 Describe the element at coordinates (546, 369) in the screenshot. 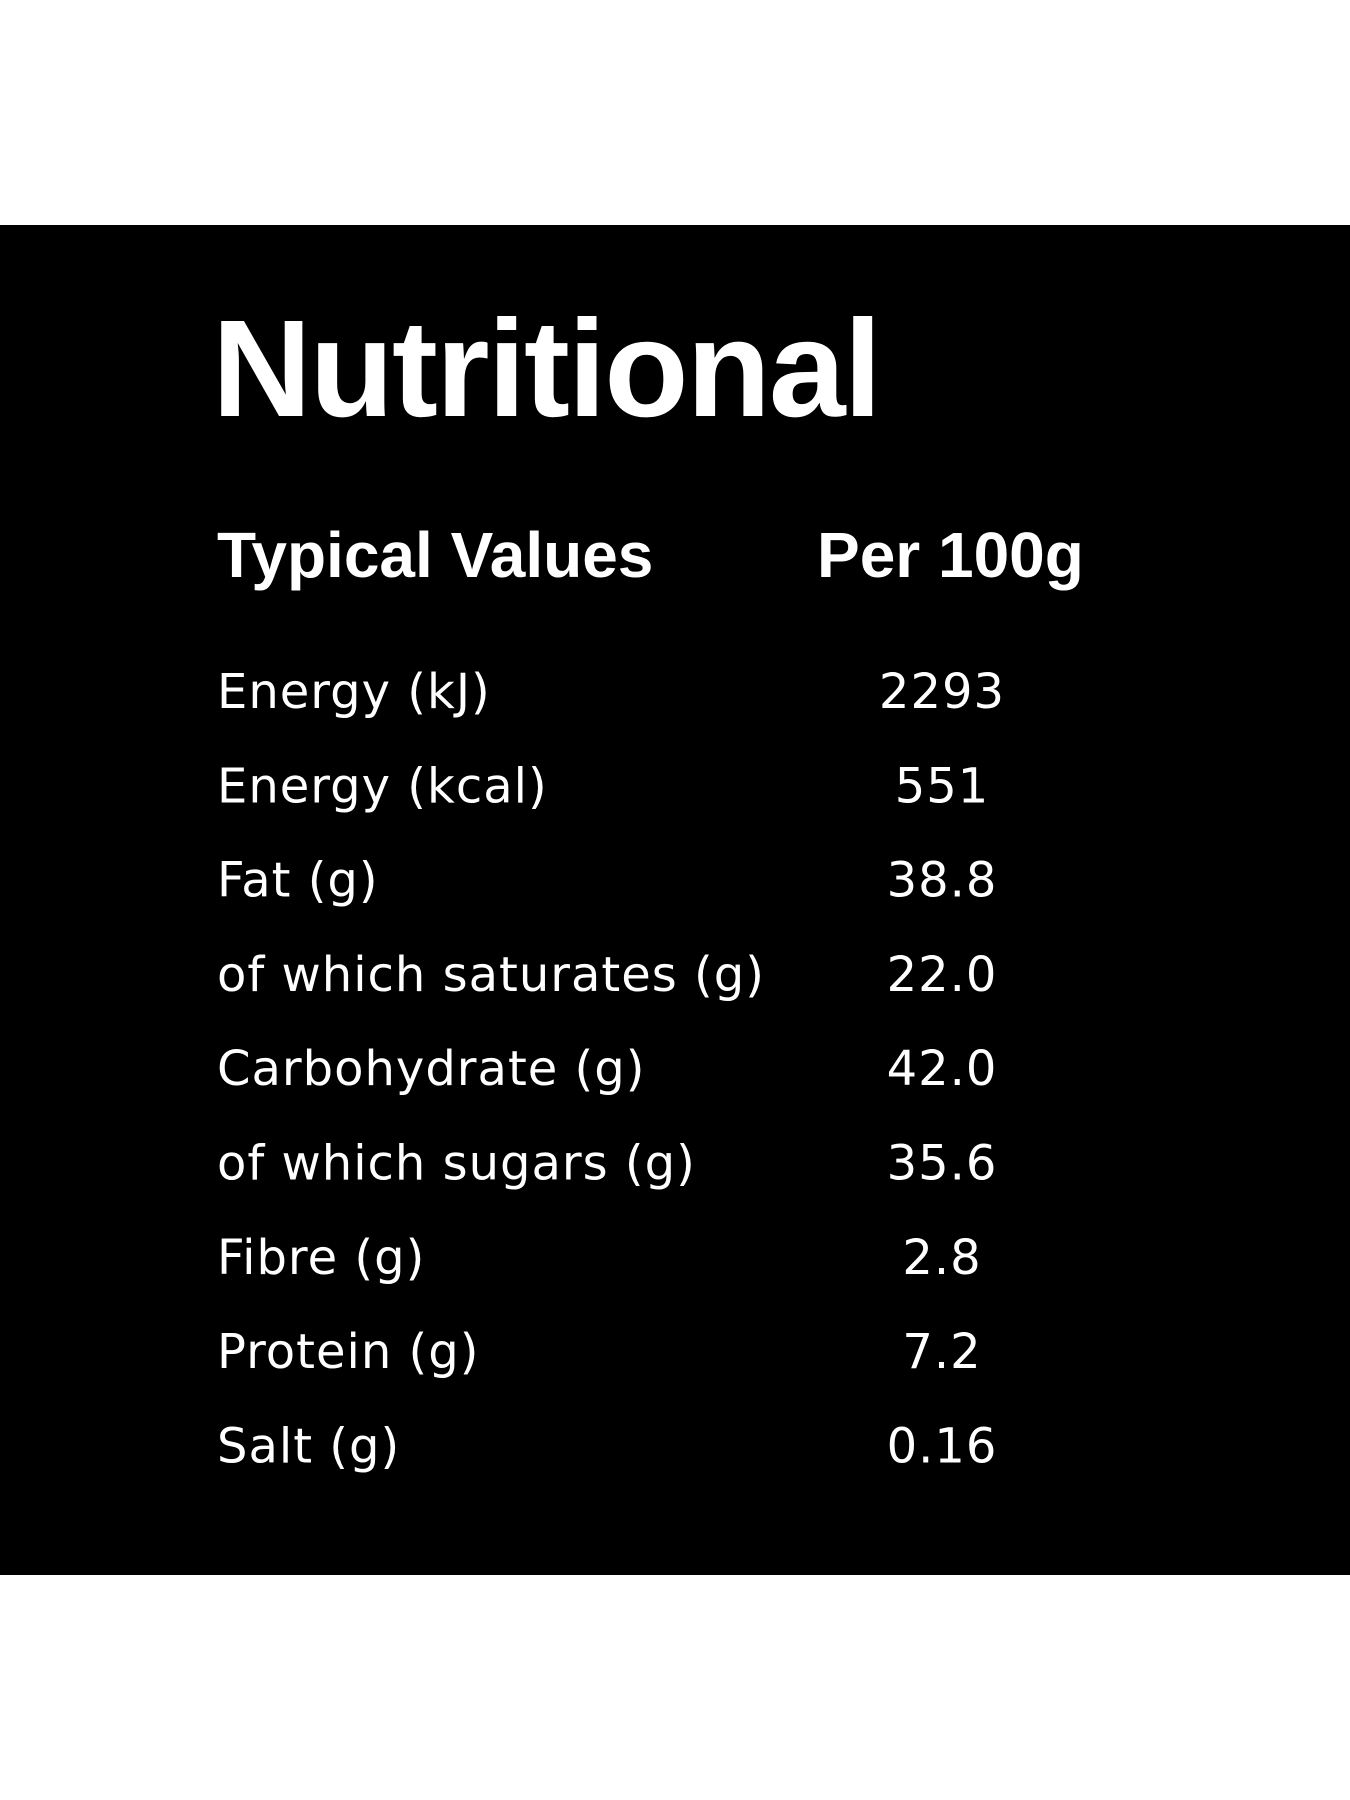

I see `title: Nutritional` at that location.